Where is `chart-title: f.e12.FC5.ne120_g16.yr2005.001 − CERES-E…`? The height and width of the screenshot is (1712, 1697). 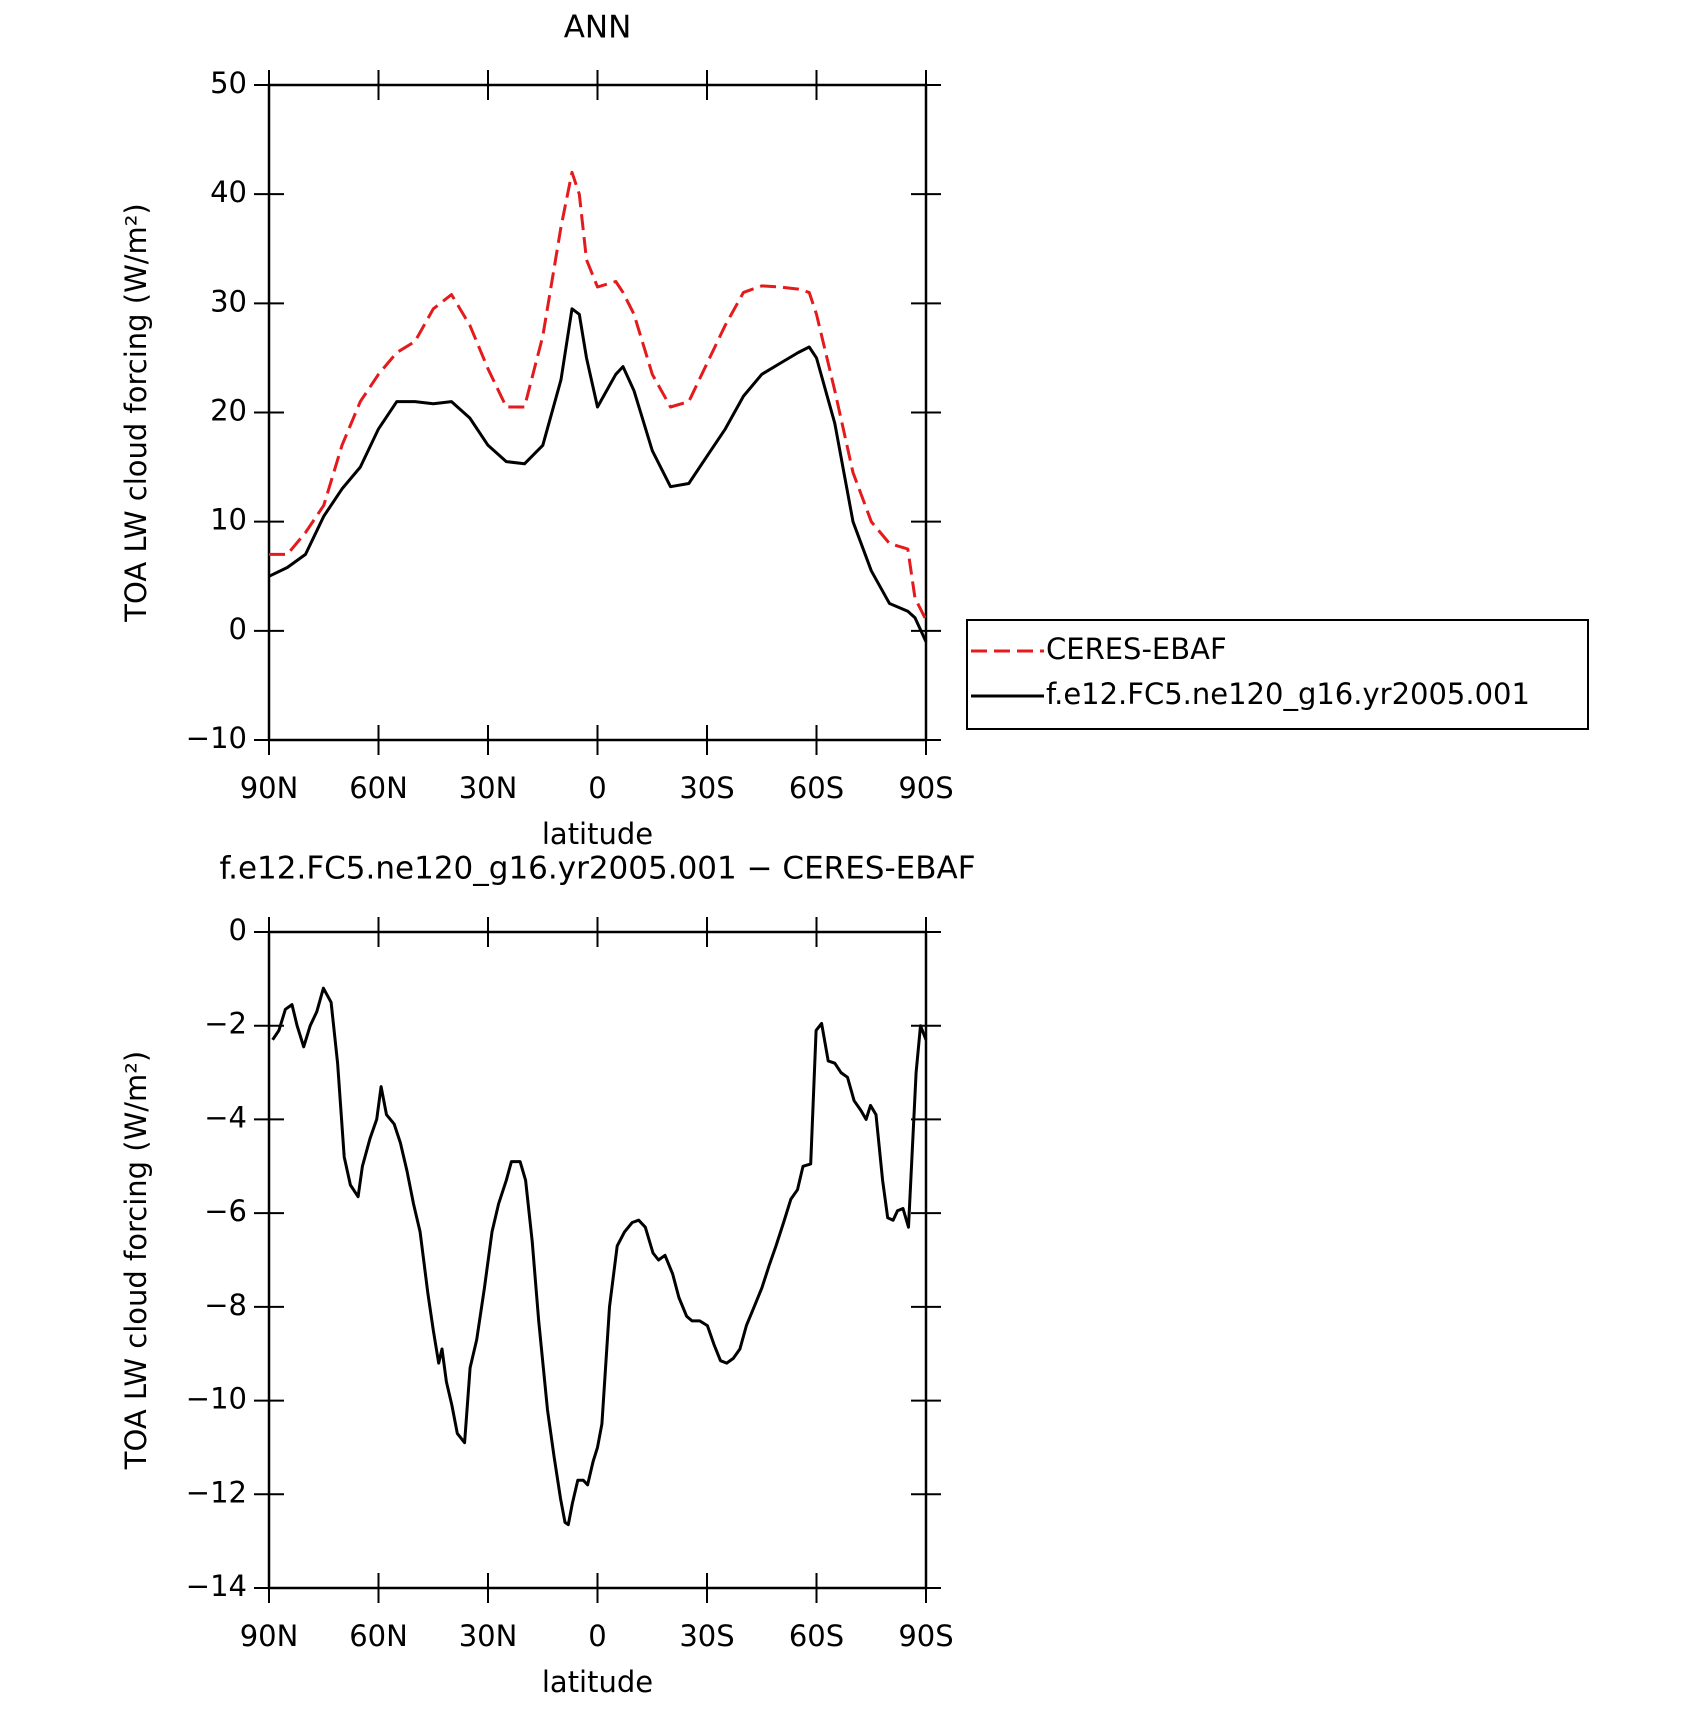
chart-title: f.e12.FC5.ne120_g16.yr2005.001 − CERES-E… is located at coordinates (597, 869).